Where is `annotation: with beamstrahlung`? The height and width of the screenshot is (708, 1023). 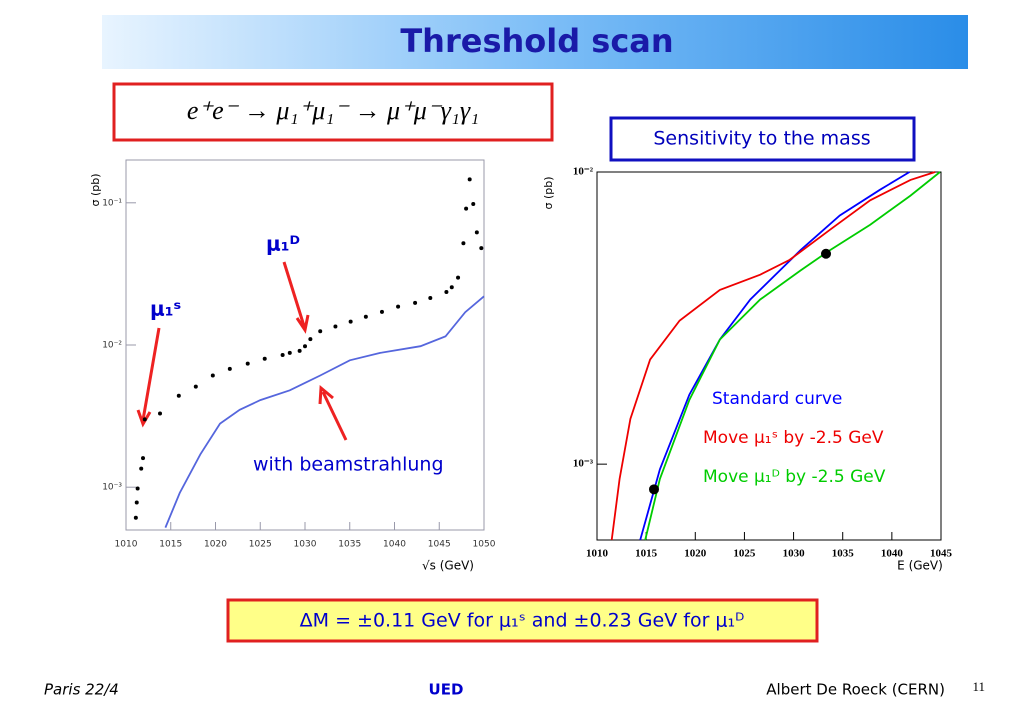
annotation: with beamstrahlung is located at coordinates (348, 465).